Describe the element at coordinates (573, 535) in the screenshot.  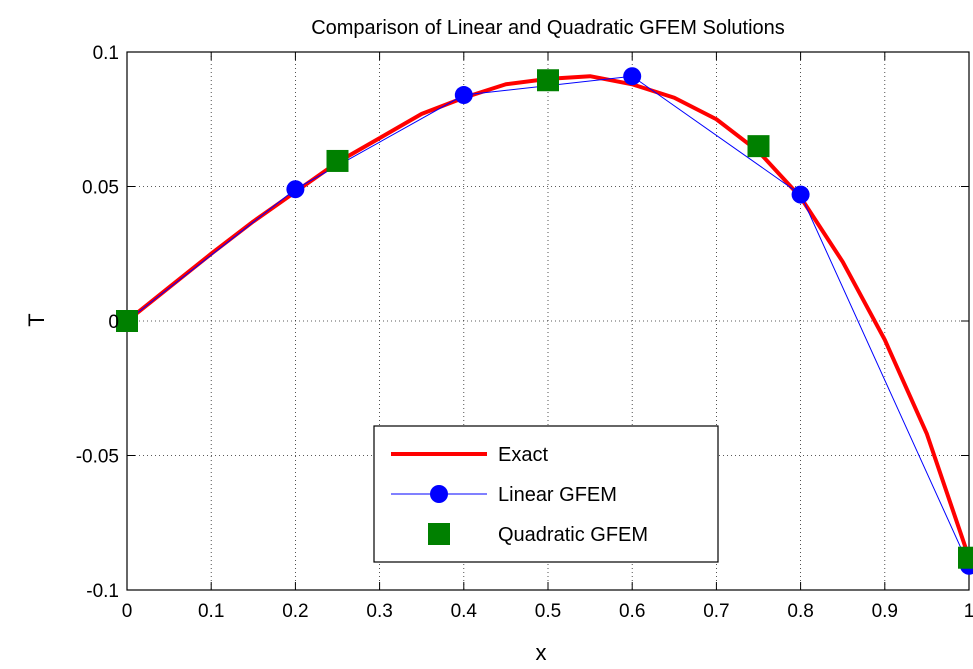
I see `legend-quadratic-gfem-label: Quadratic GFEM` at that location.